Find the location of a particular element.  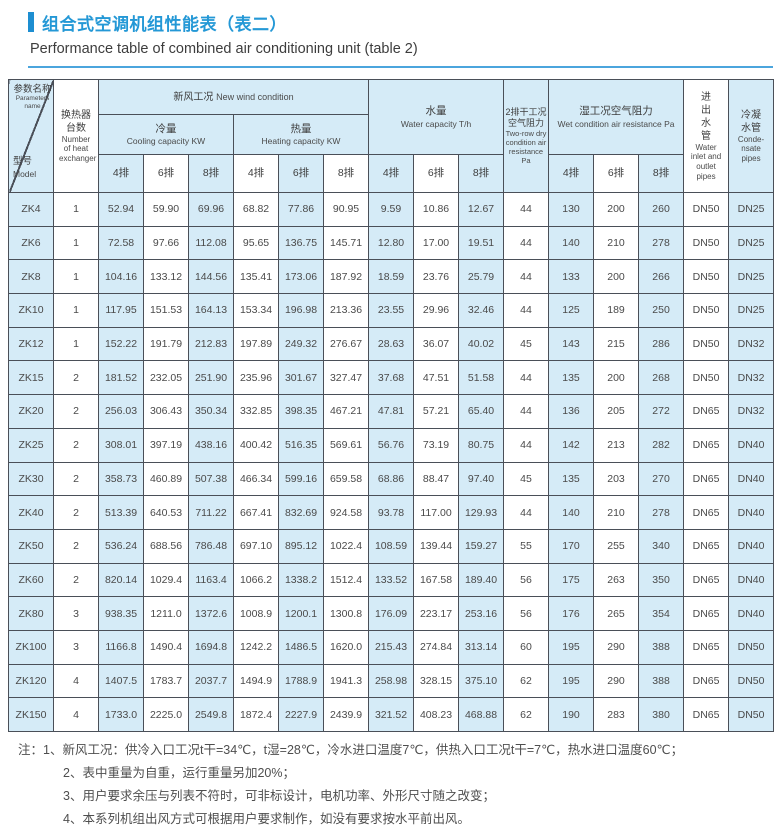

value-cell: 36.07 is located at coordinates (436, 344).